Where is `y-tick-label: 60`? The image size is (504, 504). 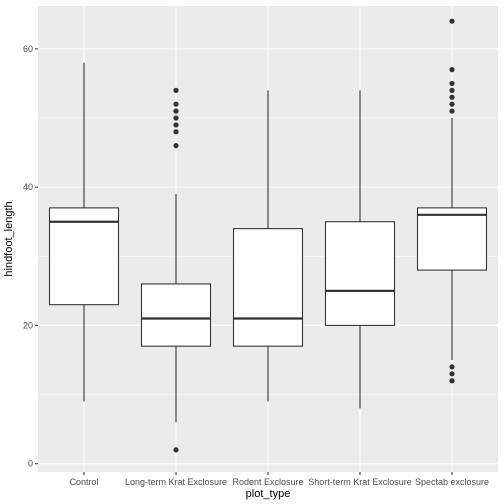 y-tick-label: 60 is located at coordinates (28, 49).